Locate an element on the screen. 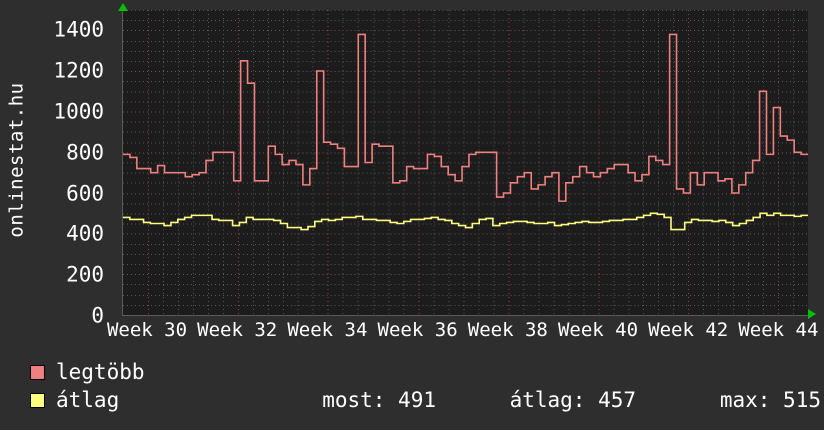 This screenshot has height=430, width=824. watermark-text: onlinestat.hu is located at coordinates (17, 160).